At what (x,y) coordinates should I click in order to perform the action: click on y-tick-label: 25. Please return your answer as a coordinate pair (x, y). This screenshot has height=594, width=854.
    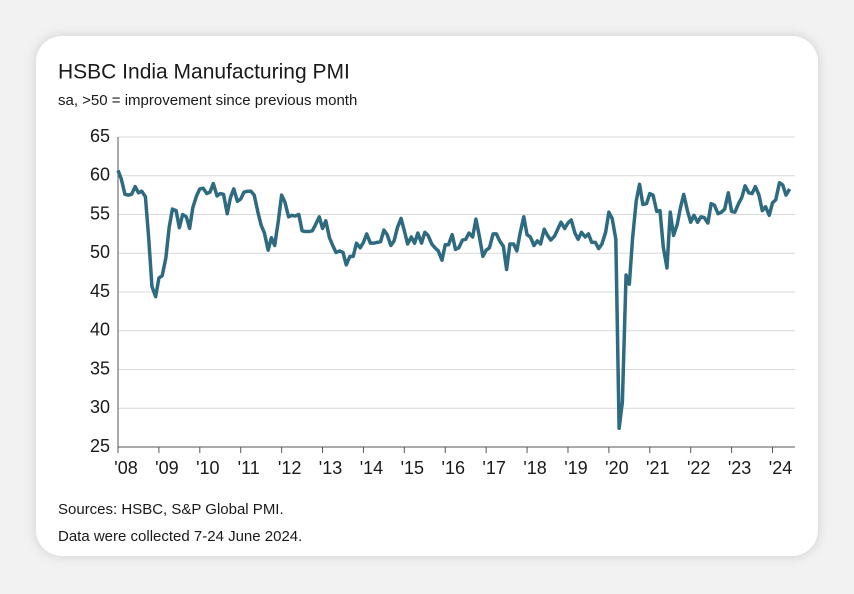
    Looking at the image, I should click on (100, 446).